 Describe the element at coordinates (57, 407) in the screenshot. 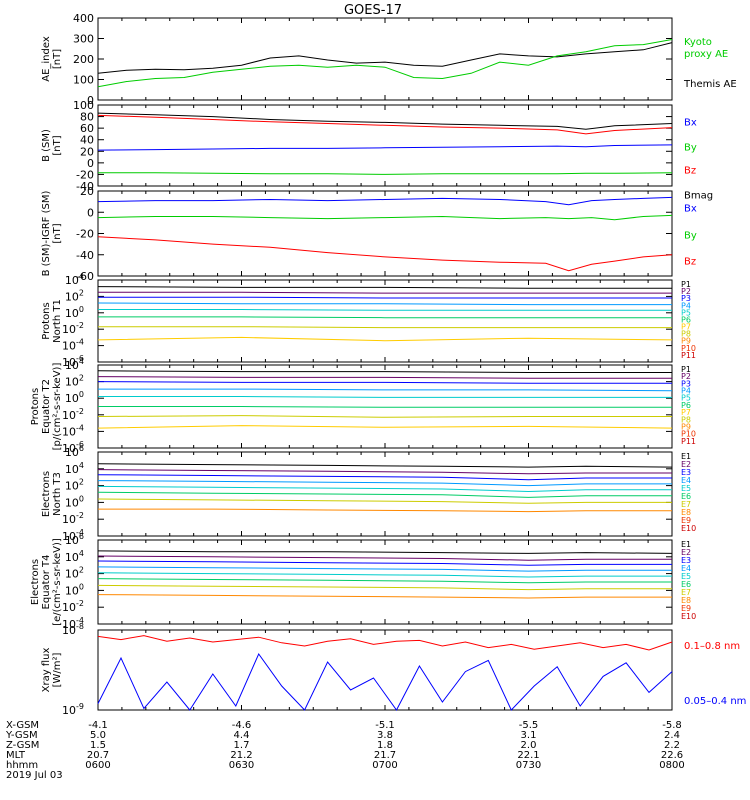

I see `y-axis-label-line: [p/(cm²-s-sr-keV)]` at that location.